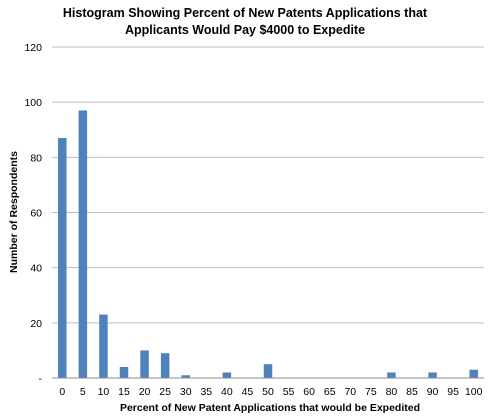 The height and width of the screenshot is (417, 490). I want to click on x-tick-label: 70, so click(350, 392).